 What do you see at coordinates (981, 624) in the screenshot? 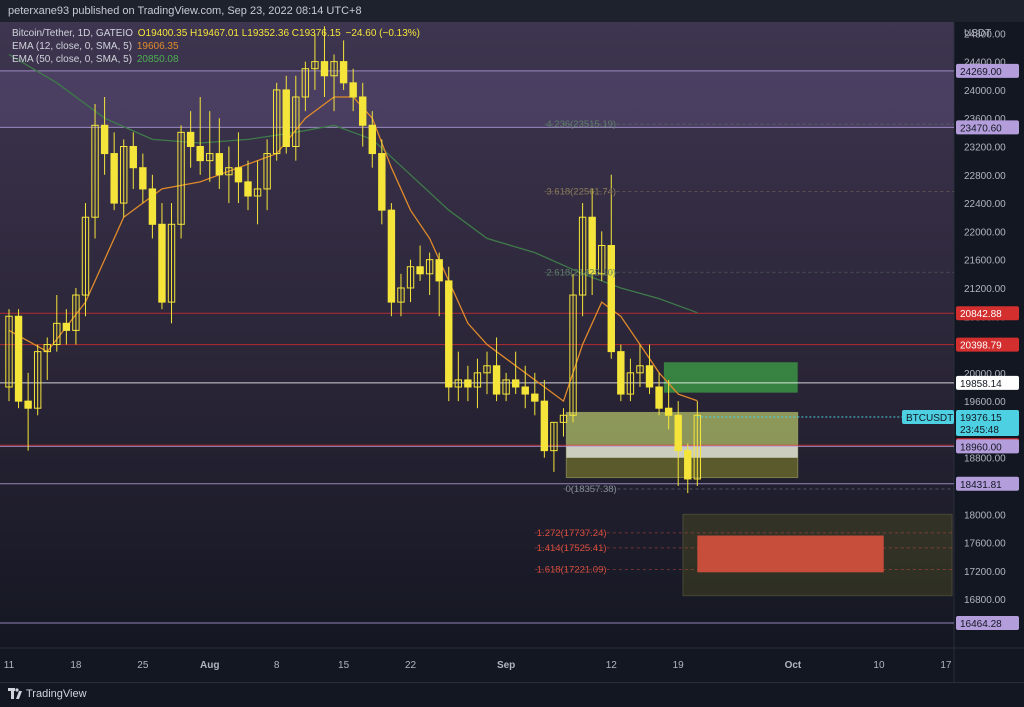
I see `price-level-badge-label: 16464.28` at bounding box center [981, 624].